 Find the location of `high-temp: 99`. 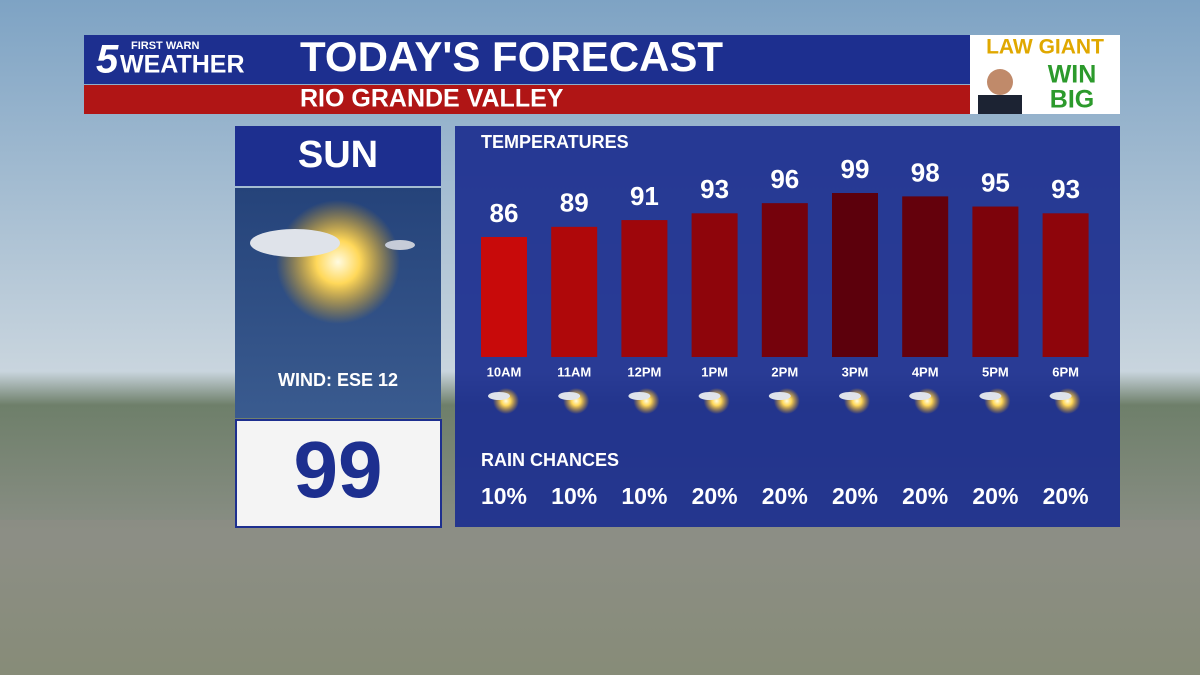

high-temp: 99 is located at coordinates (338, 469).